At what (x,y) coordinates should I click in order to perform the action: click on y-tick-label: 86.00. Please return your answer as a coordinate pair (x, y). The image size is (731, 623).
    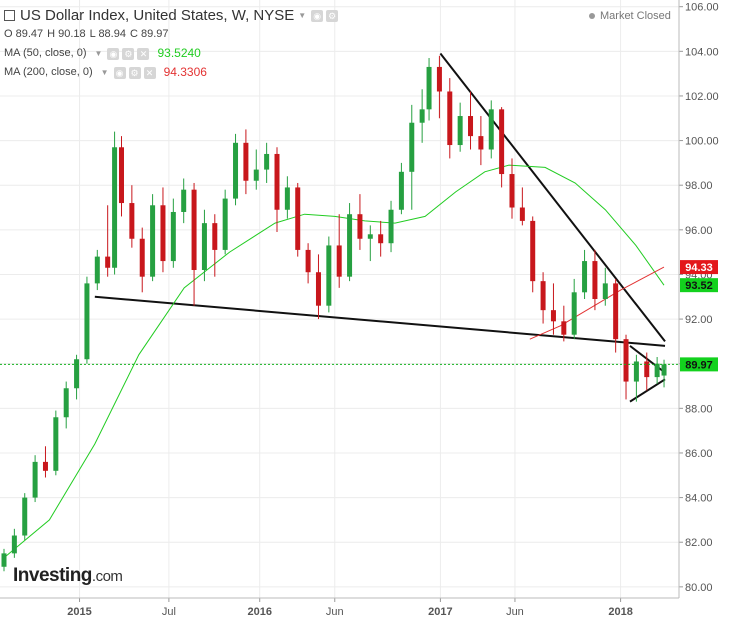
    Looking at the image, I should click on (699, 454).